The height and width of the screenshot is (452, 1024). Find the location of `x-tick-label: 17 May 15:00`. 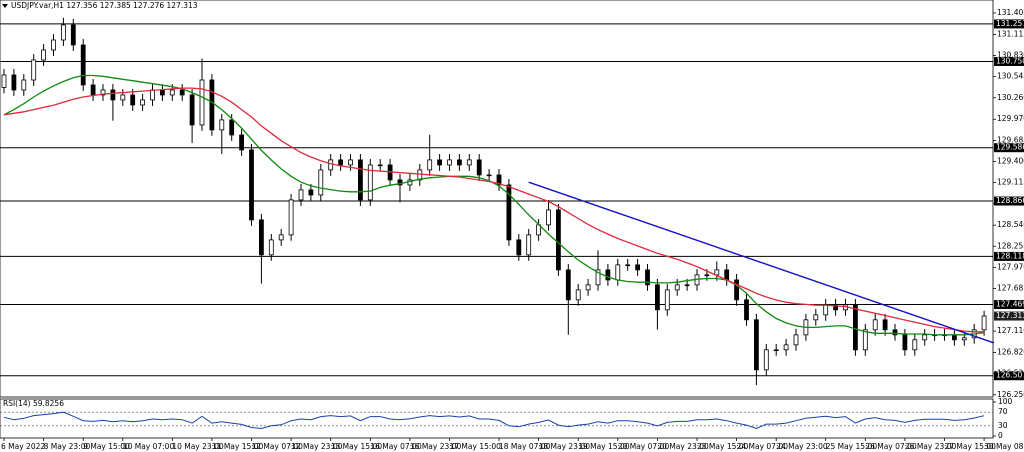

x-tick-label: 17 May 15:00 is located at coordinates (476, 446).